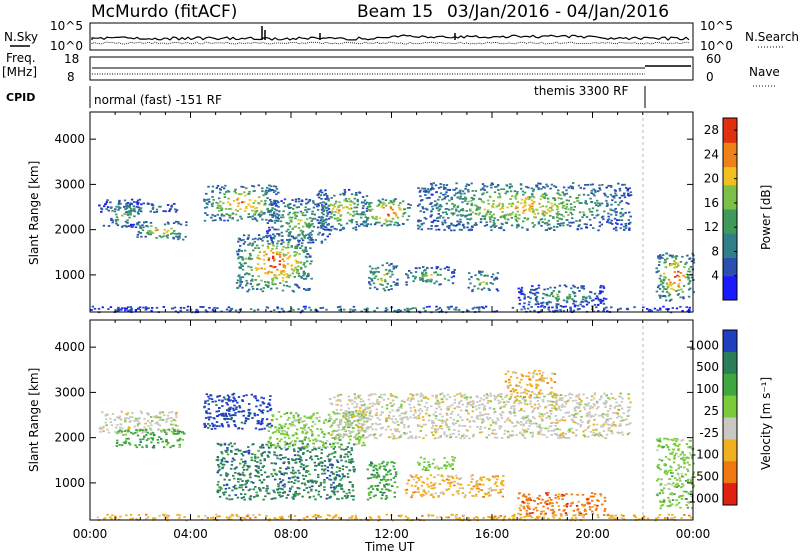 Image resolution: width=800 pixels, height=558 pixels. What do you see at coordinates (69, 230) in the screenshot?
I see `power-ytick-label: 2000` at bounding box center [69, 230].